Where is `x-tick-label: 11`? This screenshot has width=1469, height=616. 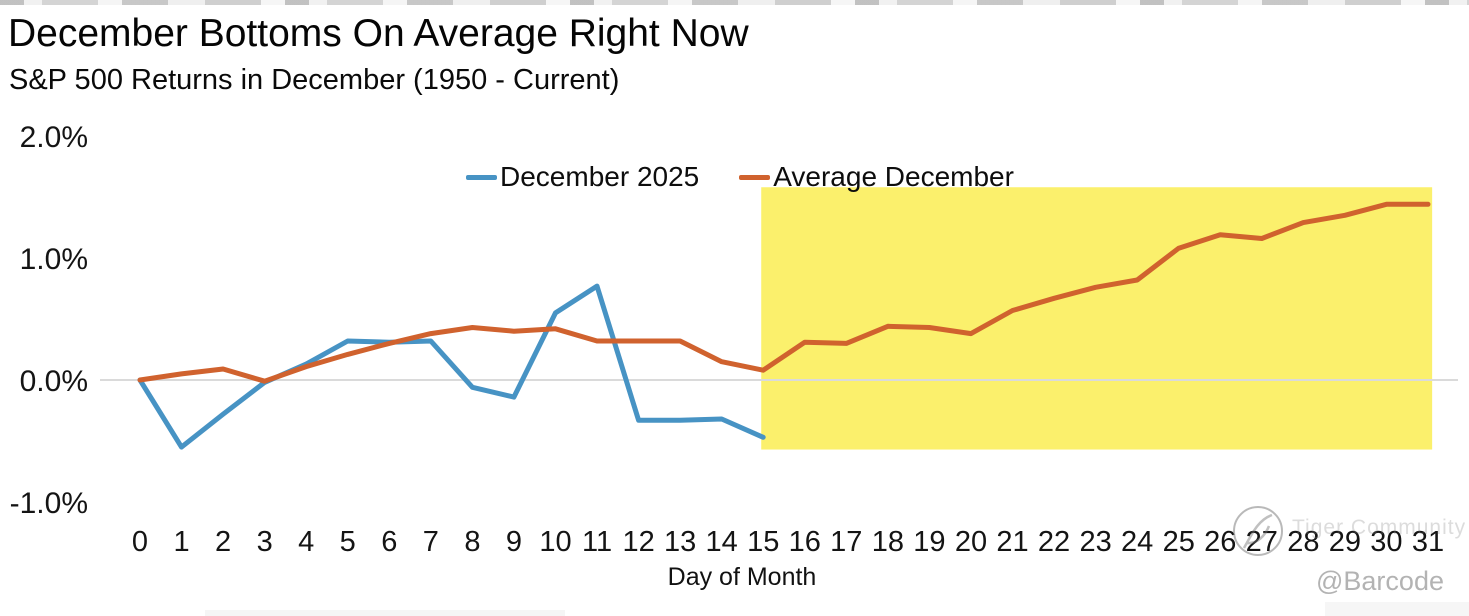 x-tick-label: 11 is located at coordinates (597, 542).